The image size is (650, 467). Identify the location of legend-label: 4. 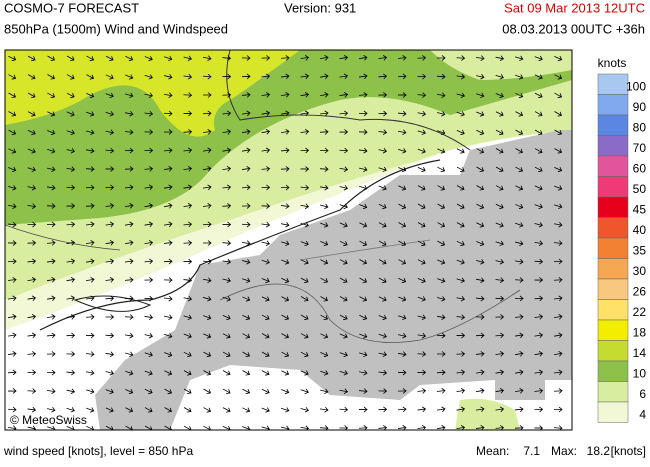
(642, 414).